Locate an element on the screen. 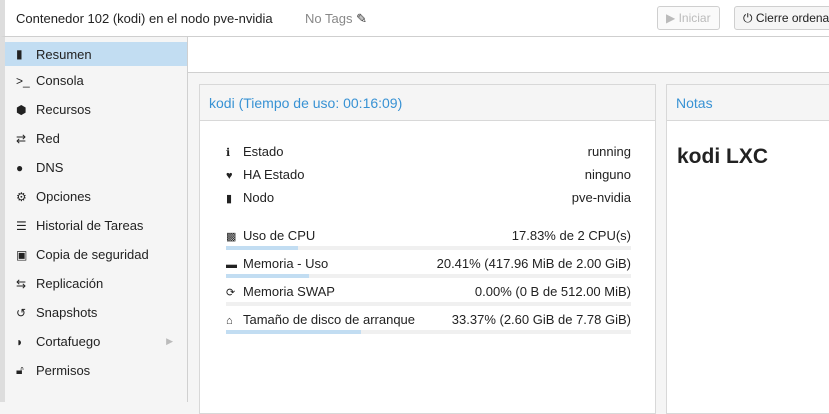  memory-progress-bar is located at coordinates (428, 276).